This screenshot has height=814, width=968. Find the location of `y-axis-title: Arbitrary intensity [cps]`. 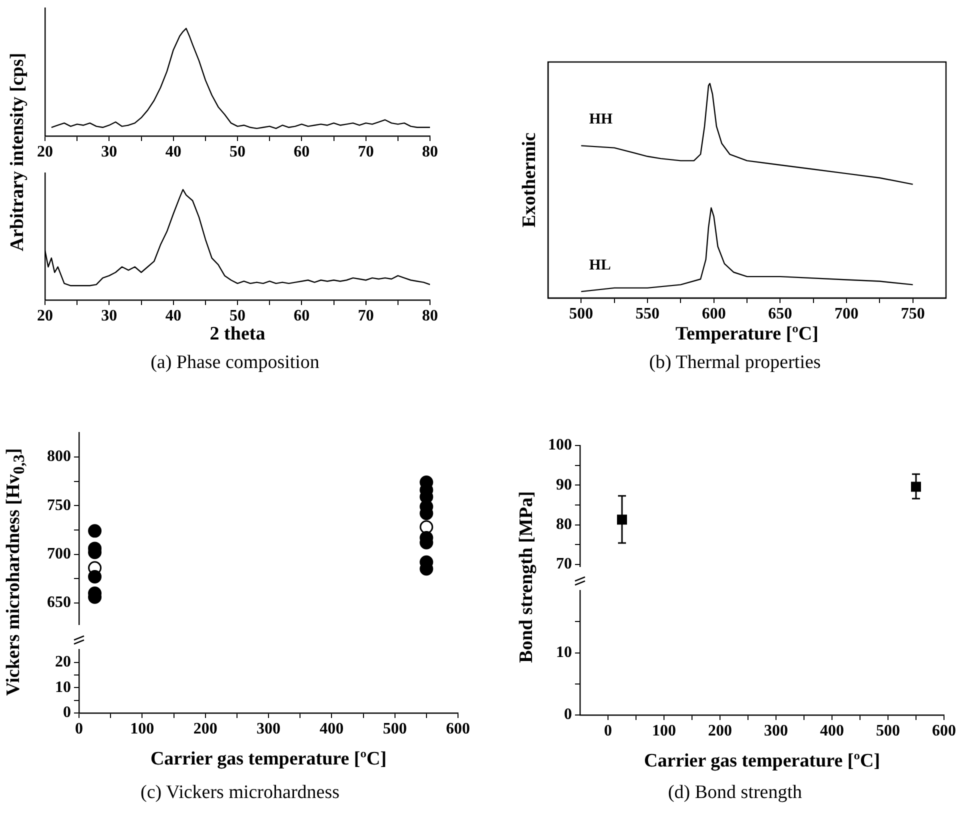

y-axis-title: Arbitrary intensity [cps] is located at coordinates (18, 152).